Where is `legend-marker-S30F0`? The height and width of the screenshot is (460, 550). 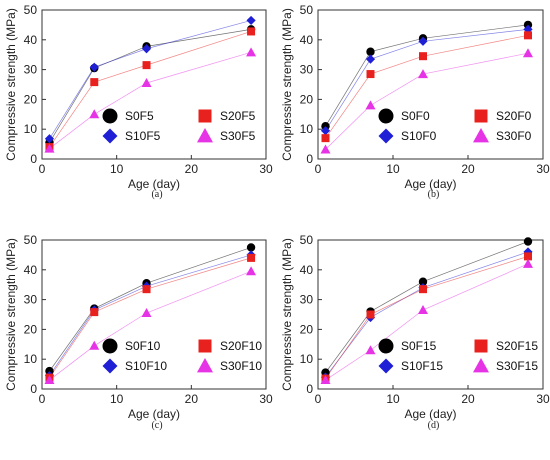
legend-marker-S30F0 is located at coordinates (481, 135).